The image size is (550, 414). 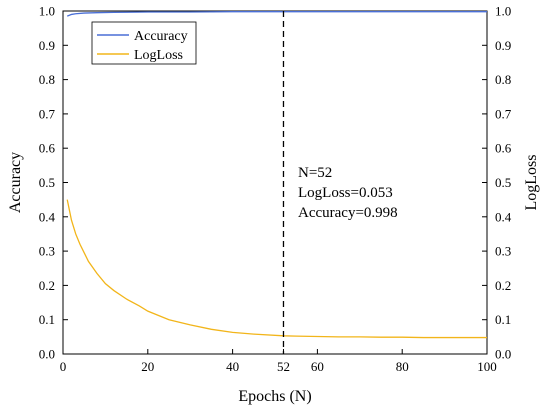 I want to click on y-tick-label-right: 1.0, so click(x=503, y=11).